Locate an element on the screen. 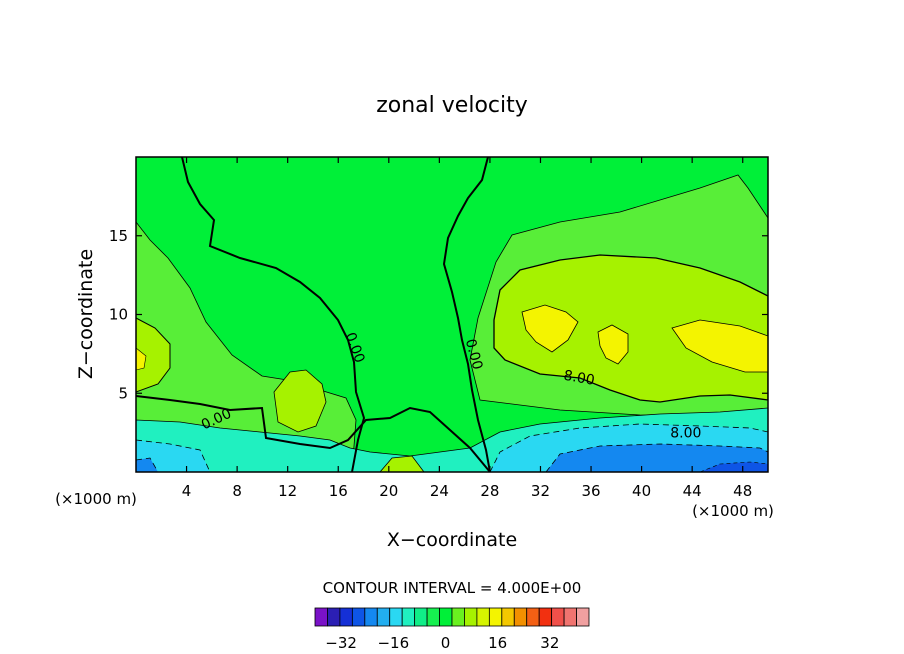  colorbar-tick-label: −16 is located at coordinates (393, 643).